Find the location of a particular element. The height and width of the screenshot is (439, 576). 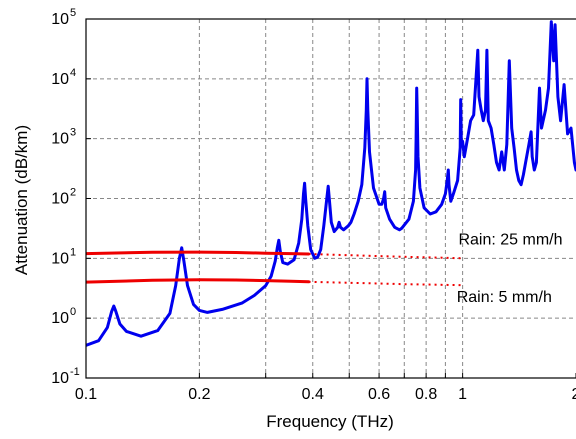

x-tick-label: 0.8 is located at coordinates (426, 394).